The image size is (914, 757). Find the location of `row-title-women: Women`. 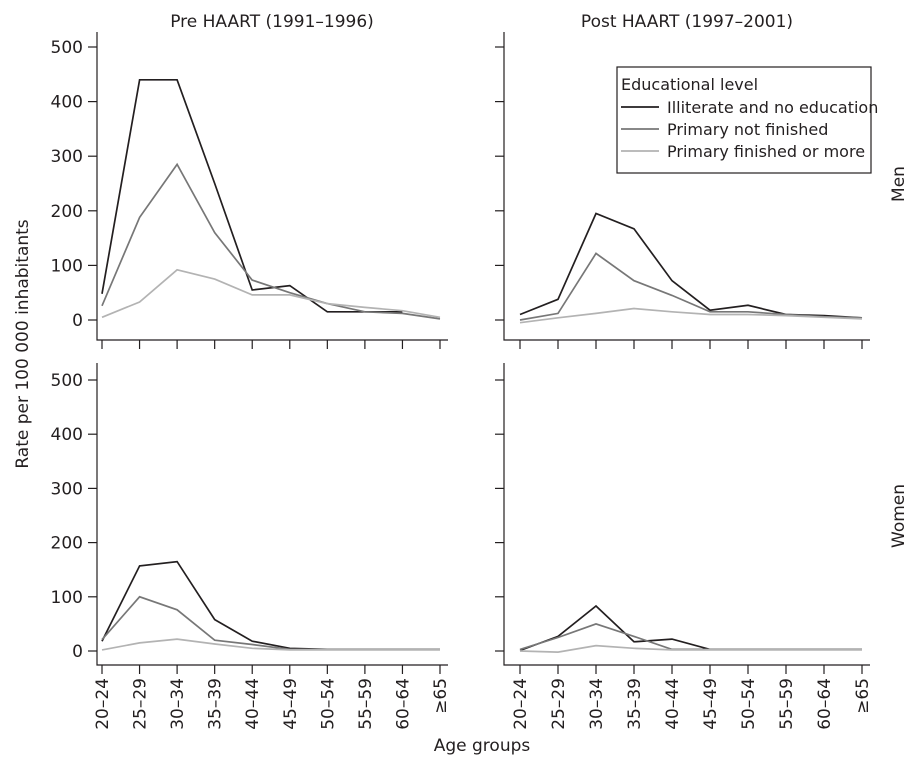

row-title-women: Women is located at coordinates (899, 516).